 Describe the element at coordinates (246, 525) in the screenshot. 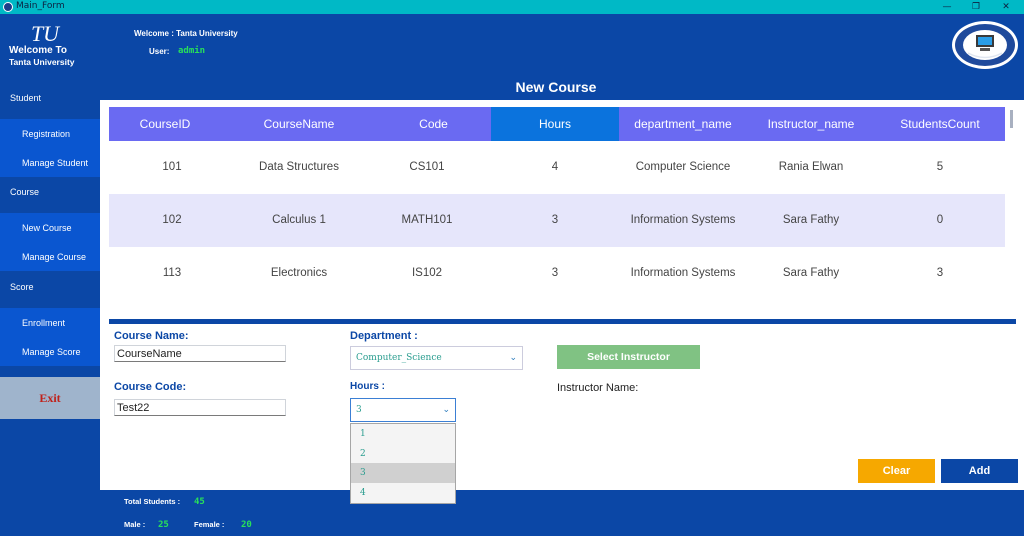

I see `female-value: 20` at that location.